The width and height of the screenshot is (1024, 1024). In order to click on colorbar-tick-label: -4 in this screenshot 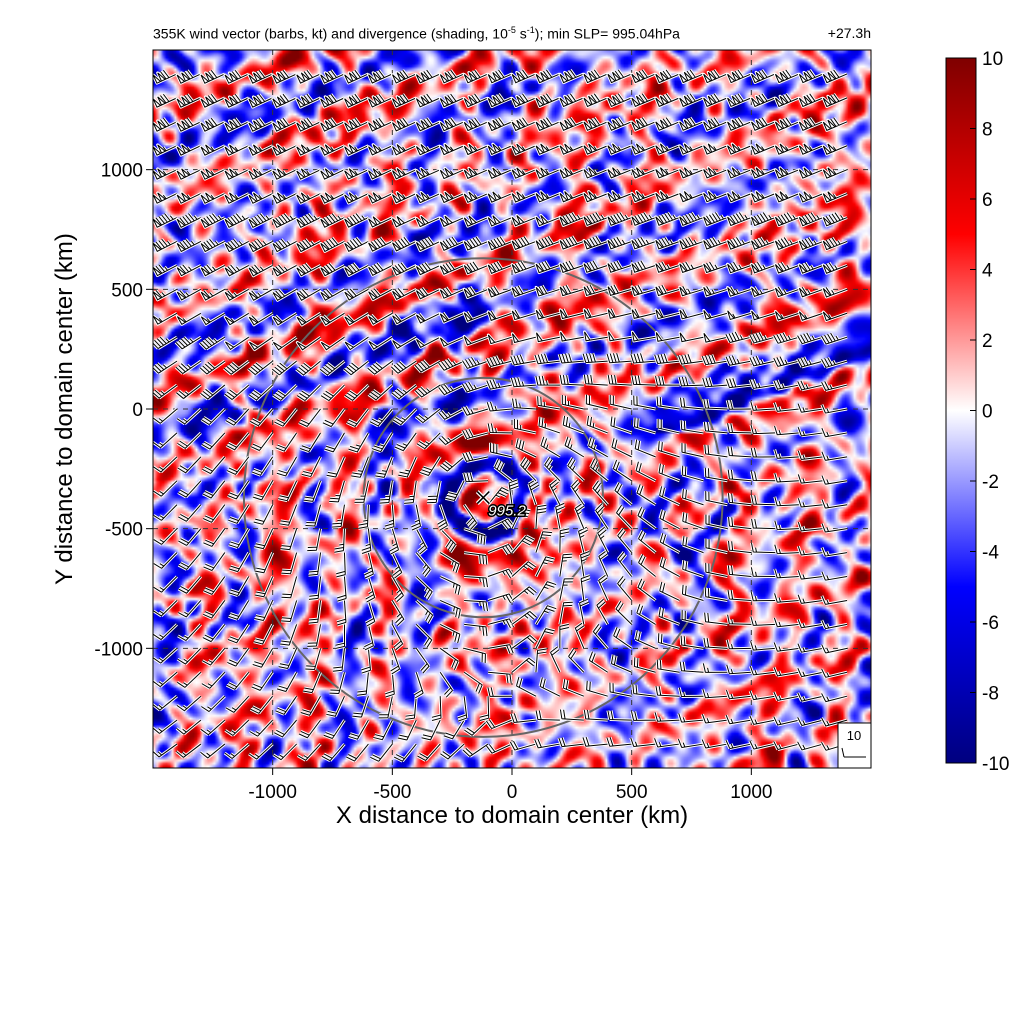, I will do `click(990, 553)`.